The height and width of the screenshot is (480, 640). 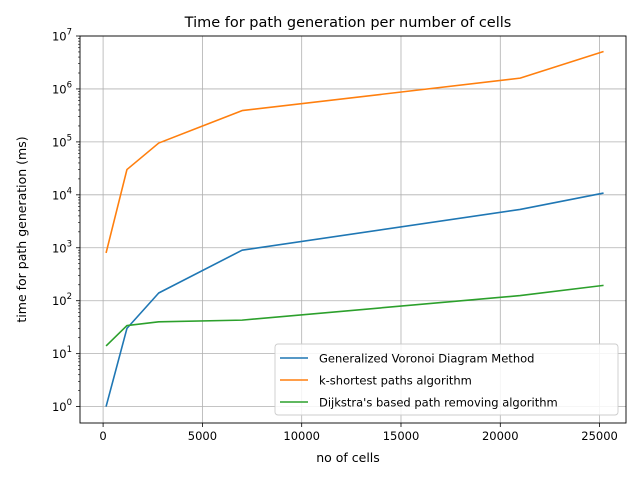 I want to click on x-tick-label: 15000, so click(x=401, y=436).